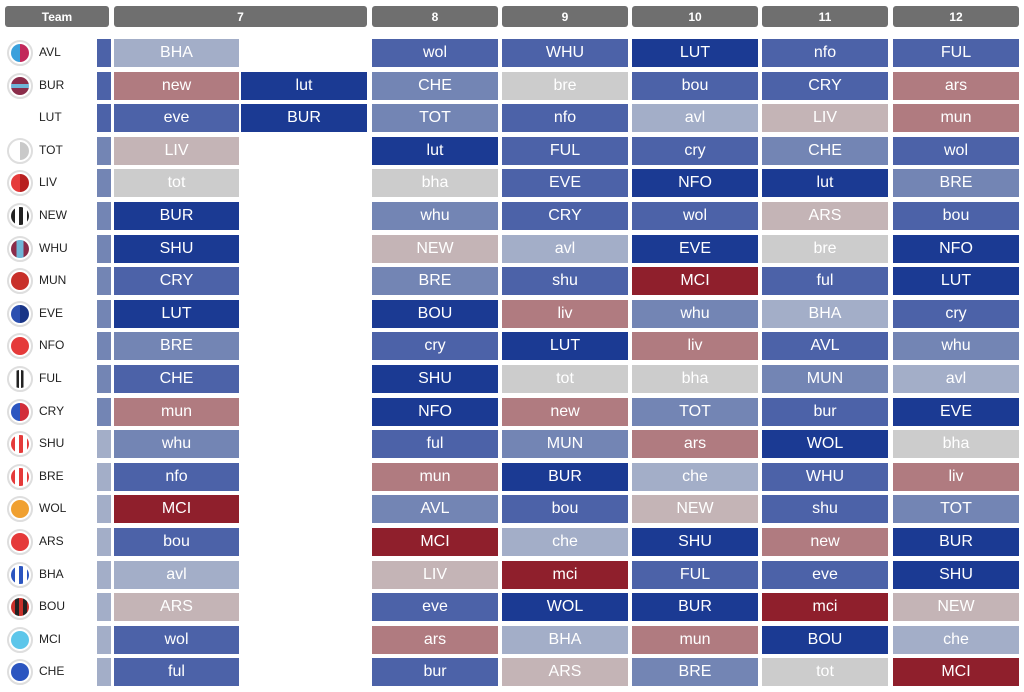 Image resolution: width=1024 pixels, height=692 pixels. Describe the element at coordinates (956, 16) in the screenshot. I see `gameweek-12-header: 12` at that location.